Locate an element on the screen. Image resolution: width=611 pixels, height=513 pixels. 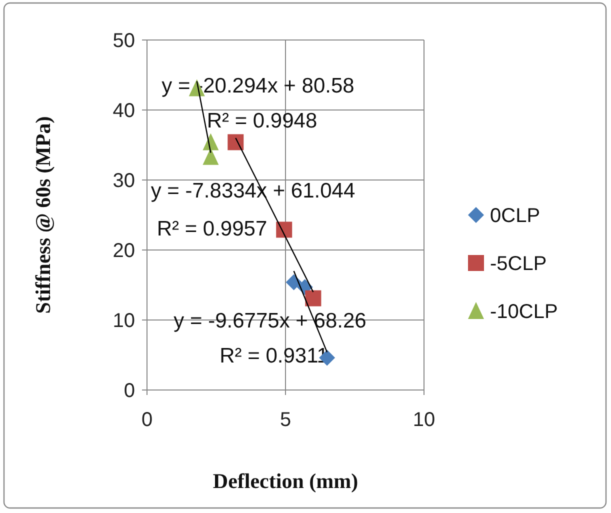
y-tick-label: 40 is located at coordinates (123, 111).